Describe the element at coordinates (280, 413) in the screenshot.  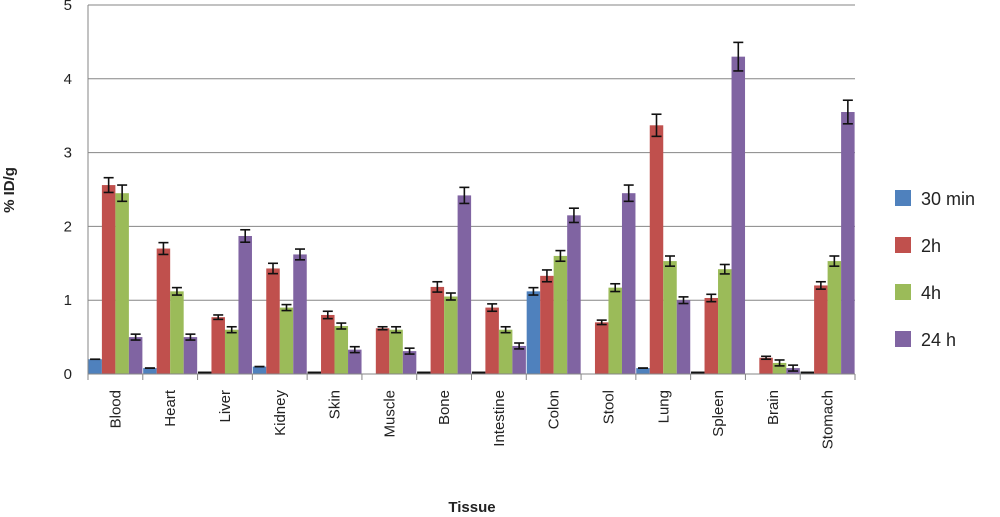
I see `x-tick-label: Kidney` at that location.